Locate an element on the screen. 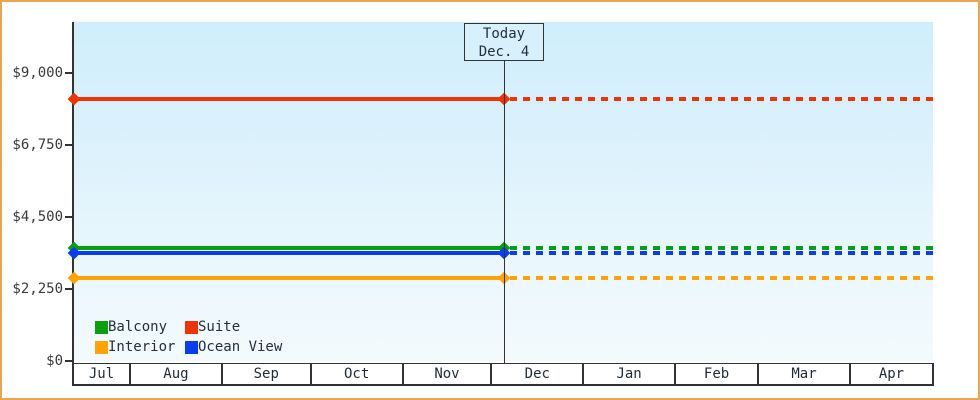 Image resolution: width=980 pixels, height=400 pixels. month-cell-dec: Dec is located at coordinates (536, 374).